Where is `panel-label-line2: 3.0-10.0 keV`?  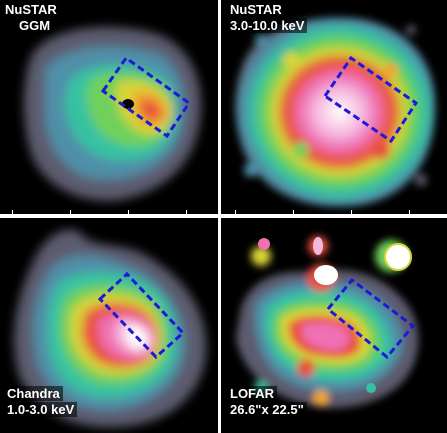
panel-label-line2: 3.0-10.0 keV is located at coordinates (267, 25).